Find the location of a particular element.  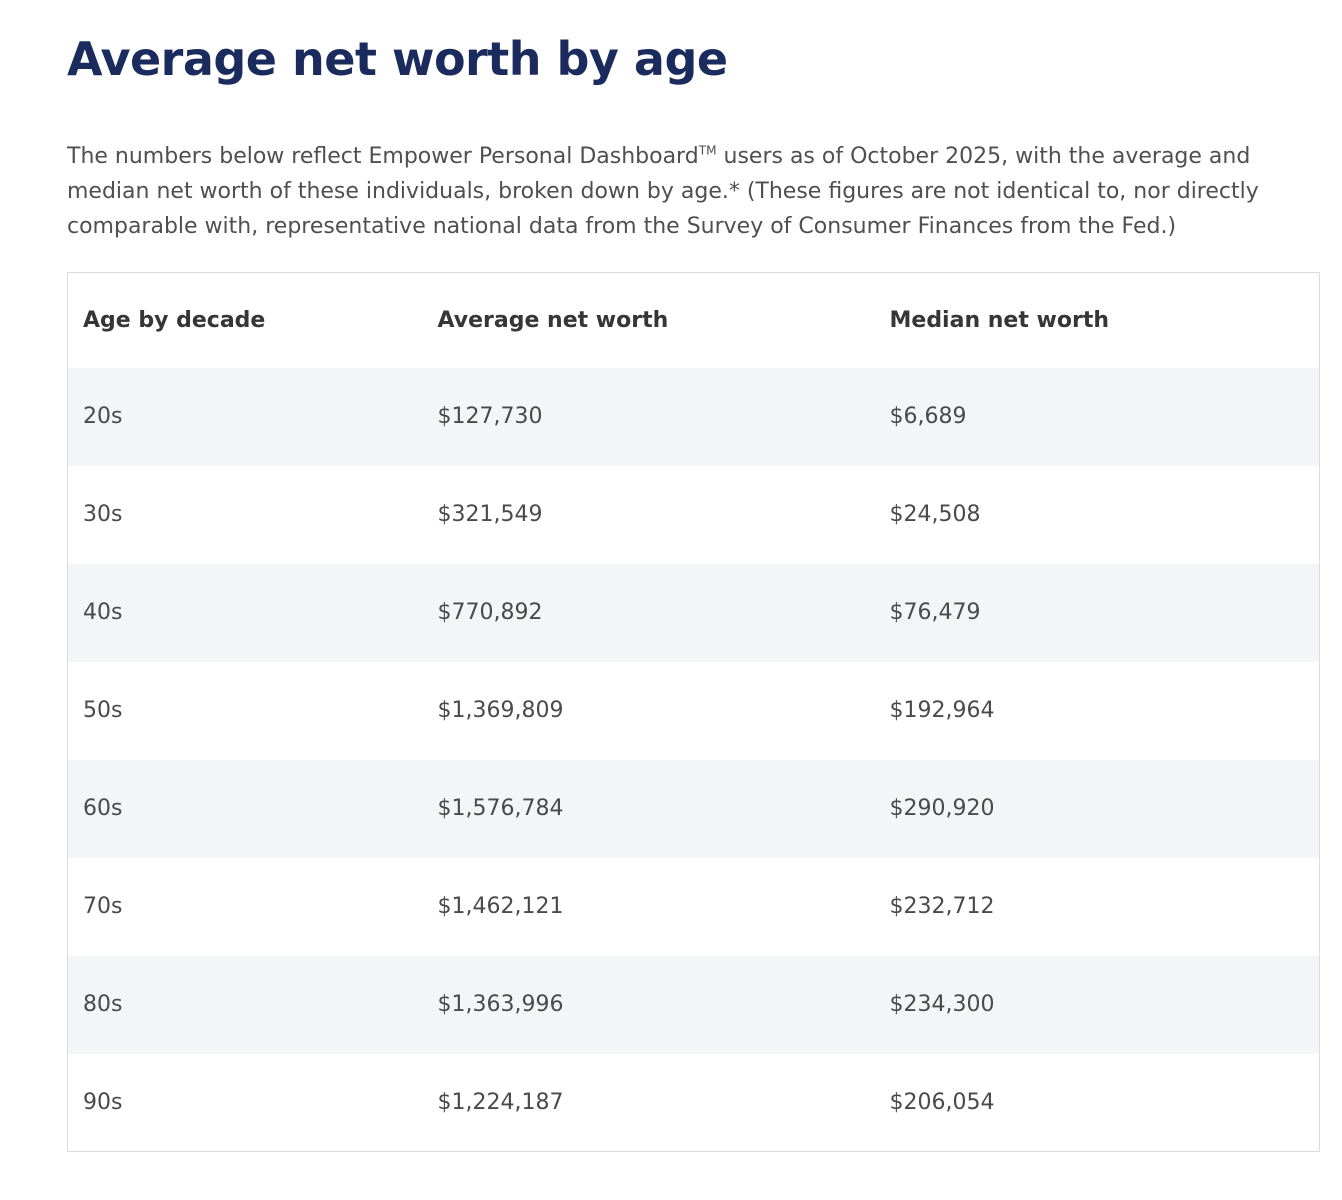

average-net-worth-cell: $1,369,809 is located at coordinates (648, 710).